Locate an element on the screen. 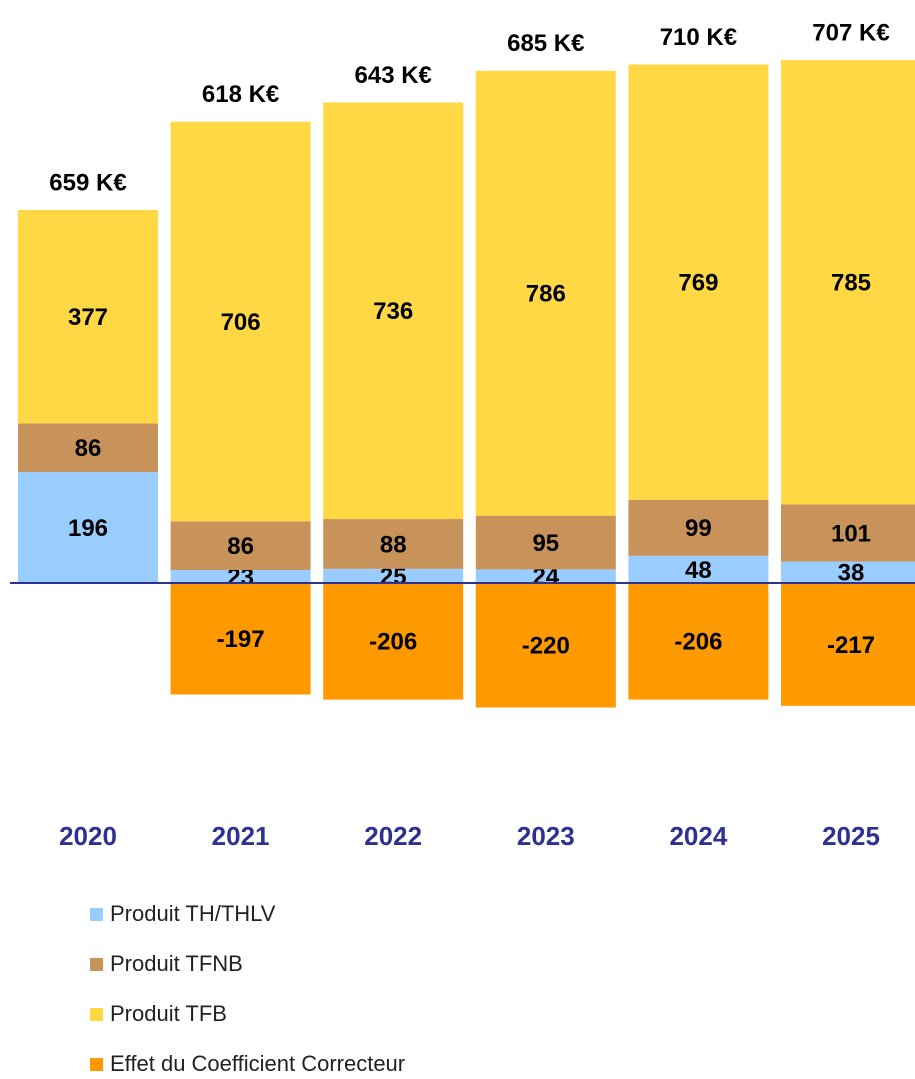  value-label: 377 is located at coordinates (88, 317).